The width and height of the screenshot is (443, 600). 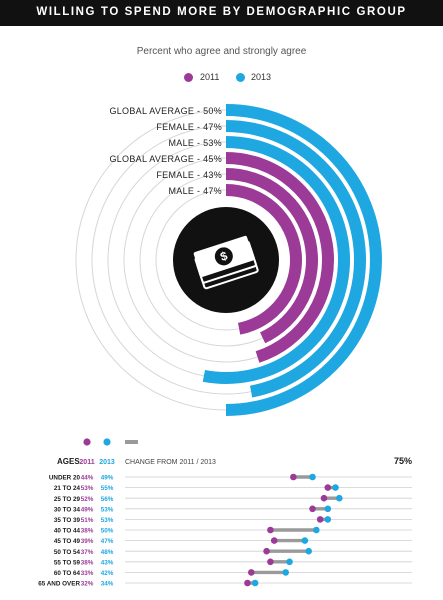 I want to click on value-2011-label: 39%, so click(x=87, y=541).